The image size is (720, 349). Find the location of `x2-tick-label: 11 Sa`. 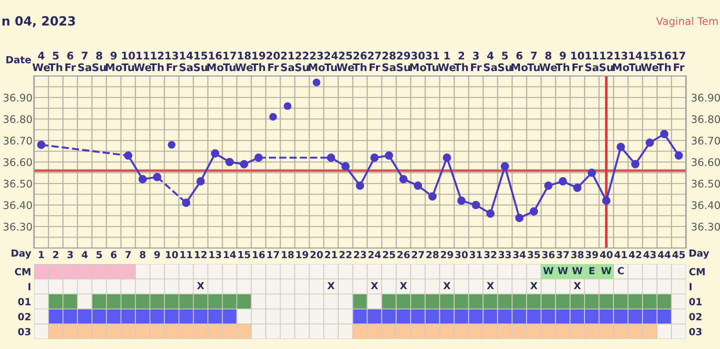

x2-tick-label: 11 Sa is located at coordinates (591, 62).